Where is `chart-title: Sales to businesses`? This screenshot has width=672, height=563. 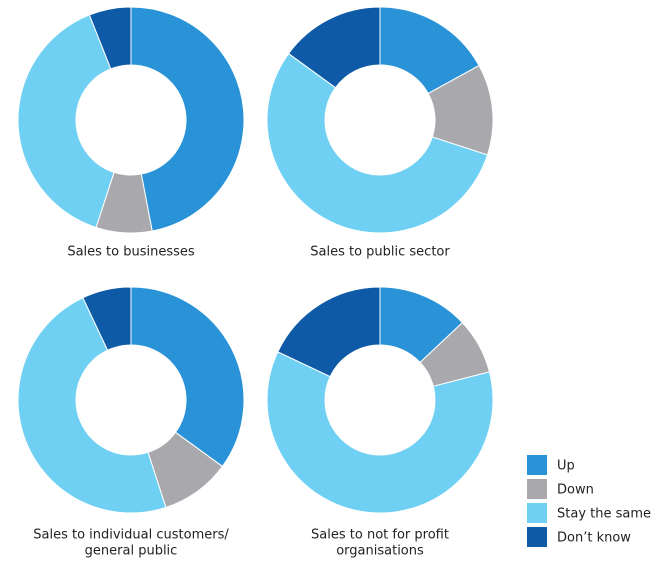
chart-title: Sales to businesses is located at coordinates (131, 252).